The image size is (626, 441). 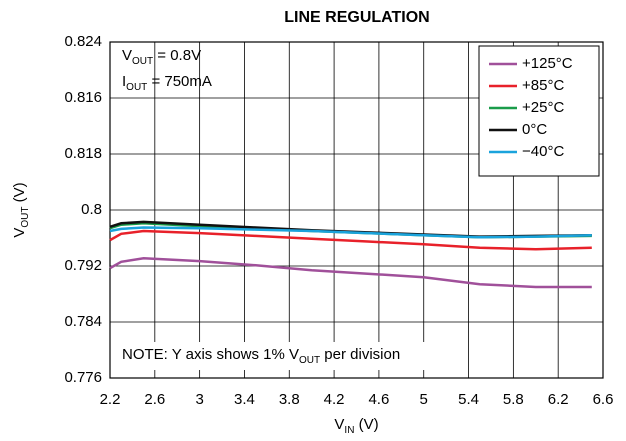 I want to click on y-tick-label: 0.8, so click(x=91, y=209).